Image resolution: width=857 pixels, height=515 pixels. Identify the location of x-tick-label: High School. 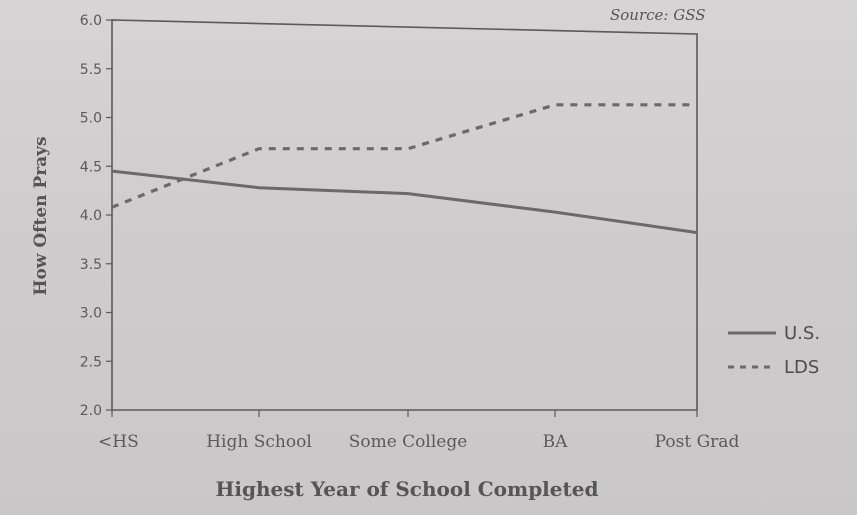
(259, 442).